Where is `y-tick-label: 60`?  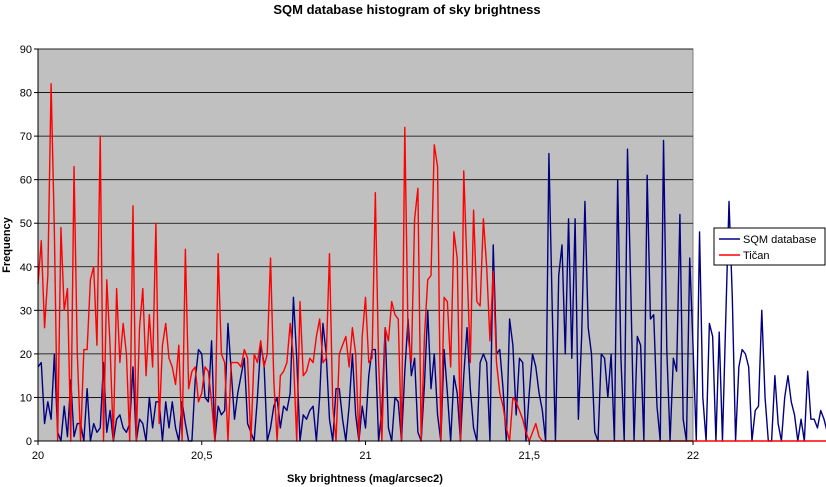 y-tick-label: 60 is located at coordinates (26, 181).